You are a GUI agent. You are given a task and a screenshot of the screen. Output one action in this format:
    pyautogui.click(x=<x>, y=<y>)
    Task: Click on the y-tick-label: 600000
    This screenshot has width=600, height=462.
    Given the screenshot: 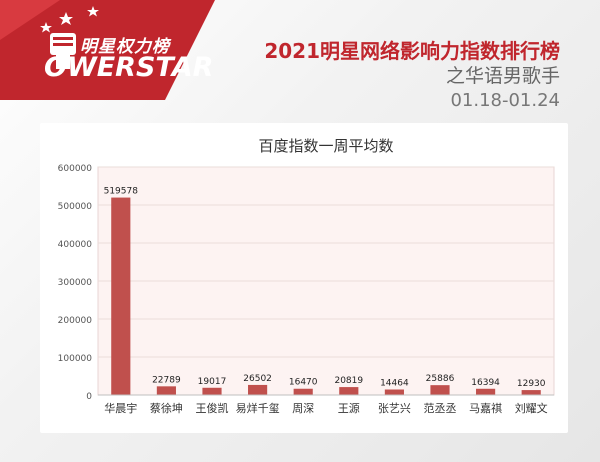 What is the action you would take?
    pyautogui.click(x=75, y=169)
    